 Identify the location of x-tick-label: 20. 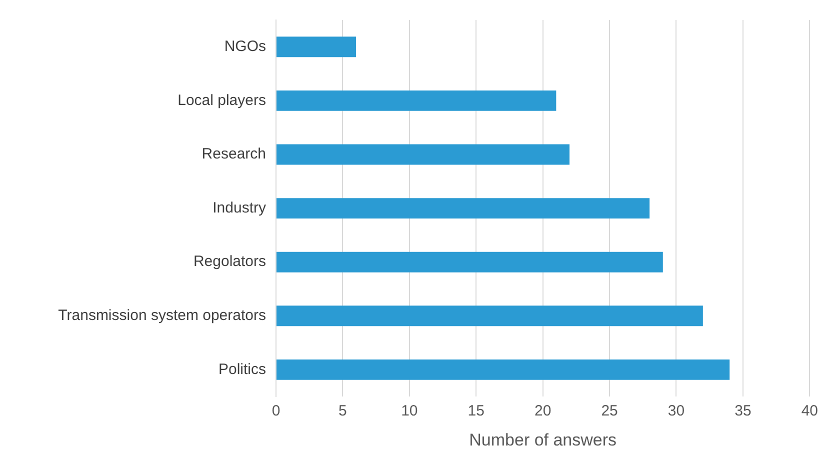
(543, 411).